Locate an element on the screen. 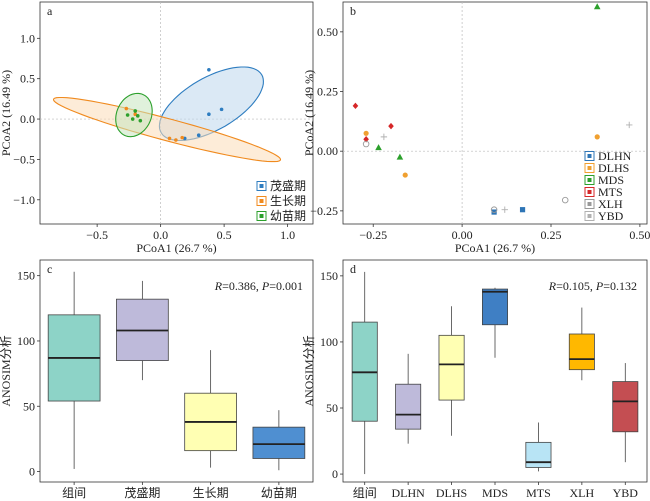 The height and width of the screenshot is (501, 650). x-axis-label: PCoA1 (26.7 %) is located at coordinates (176, 248).